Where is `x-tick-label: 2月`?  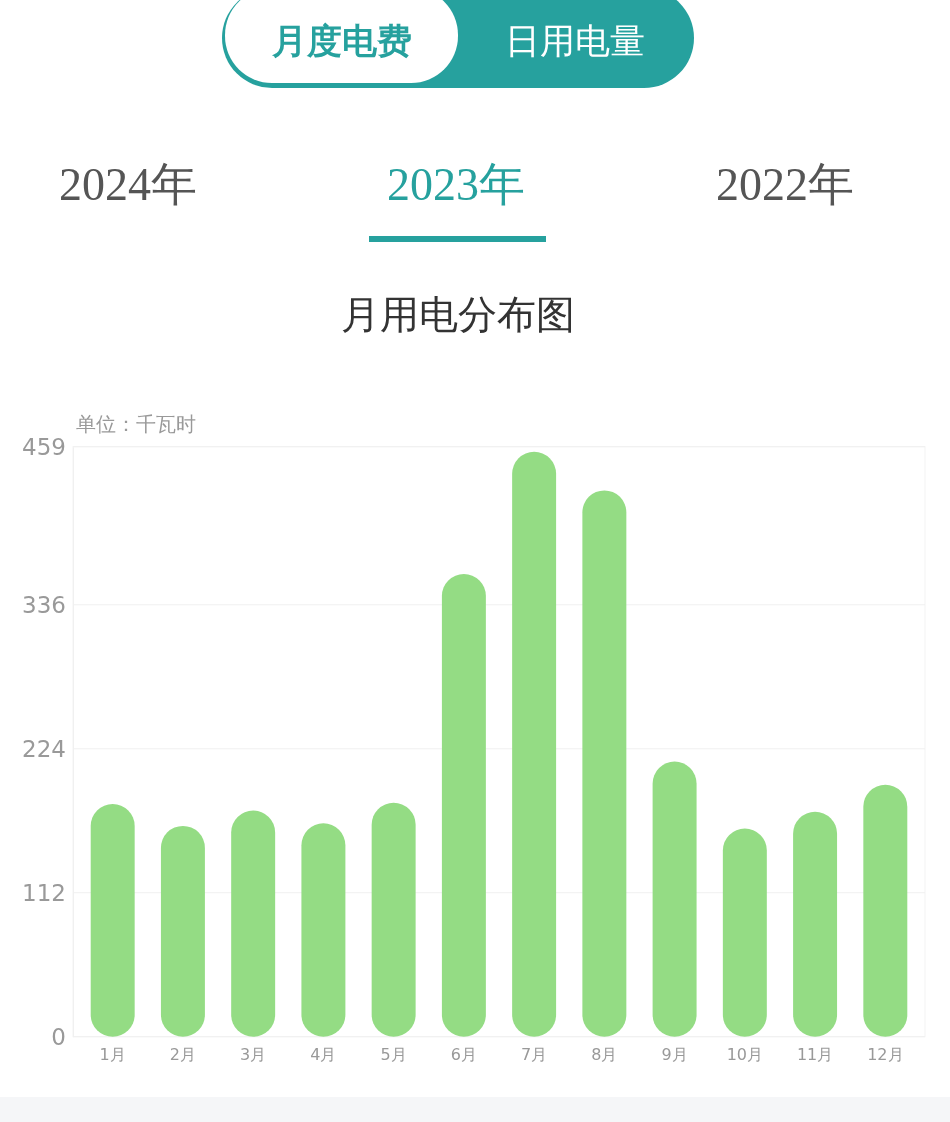
x-tick-label: 2月 is located at coordinates (183, 1055).